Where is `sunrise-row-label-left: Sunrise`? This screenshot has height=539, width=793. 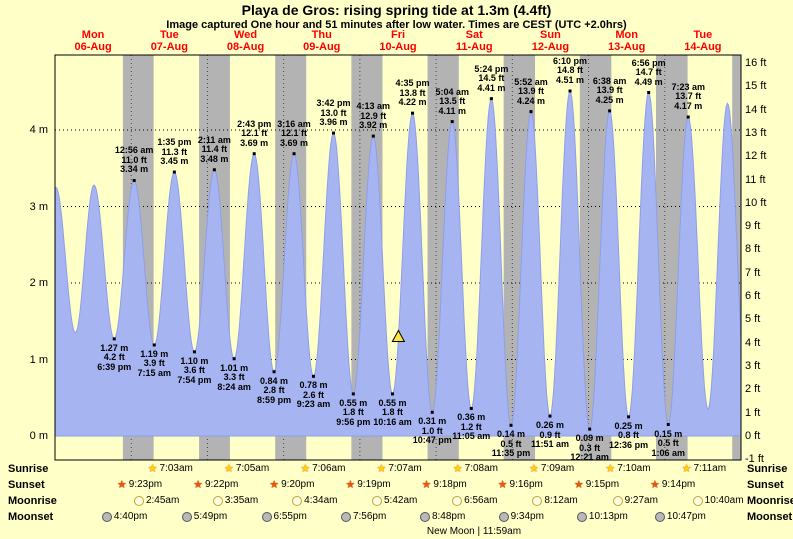 sunrise-row-label-left: Sunrise is located at coordinates (28, 469).